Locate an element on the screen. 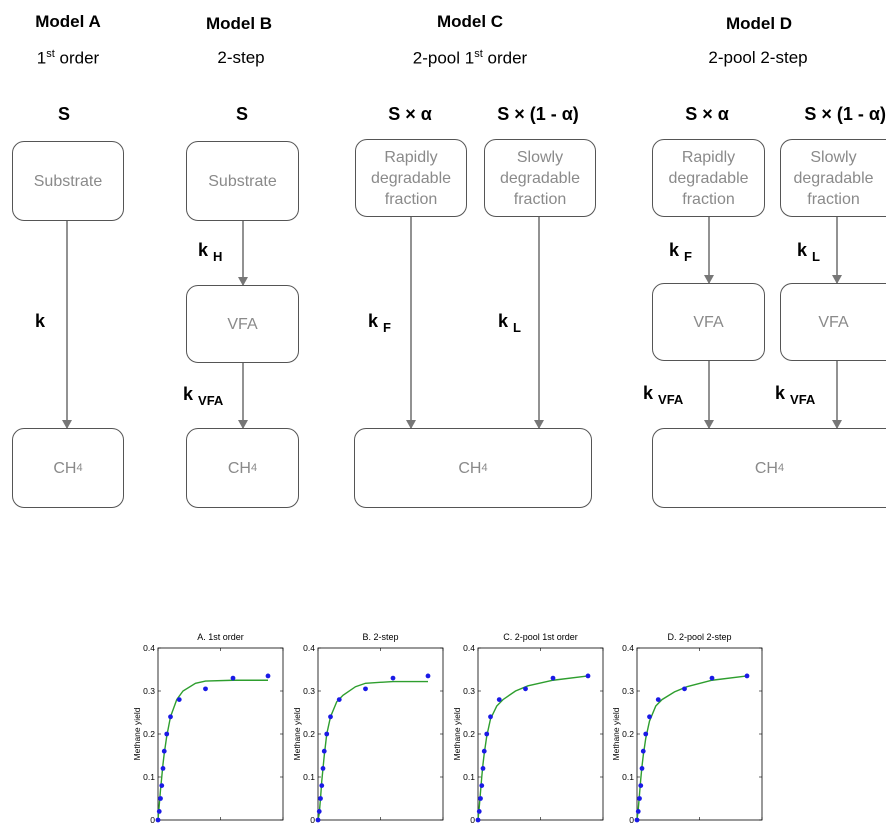  model-c-rapid-box: Rapidly degradable fraction is located at coordinates (411, 178).